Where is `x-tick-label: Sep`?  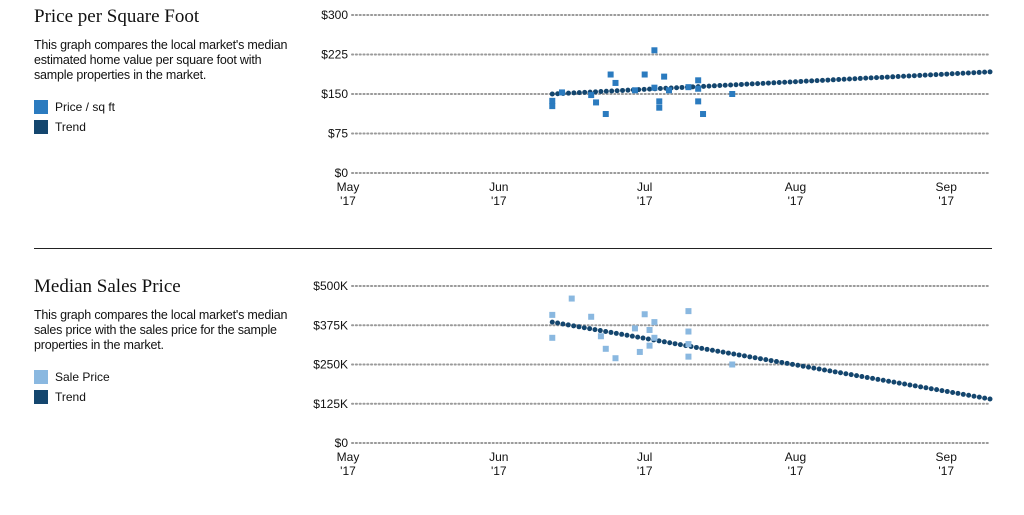
x-tick-label: Sep is located at coordinates (947, 457).